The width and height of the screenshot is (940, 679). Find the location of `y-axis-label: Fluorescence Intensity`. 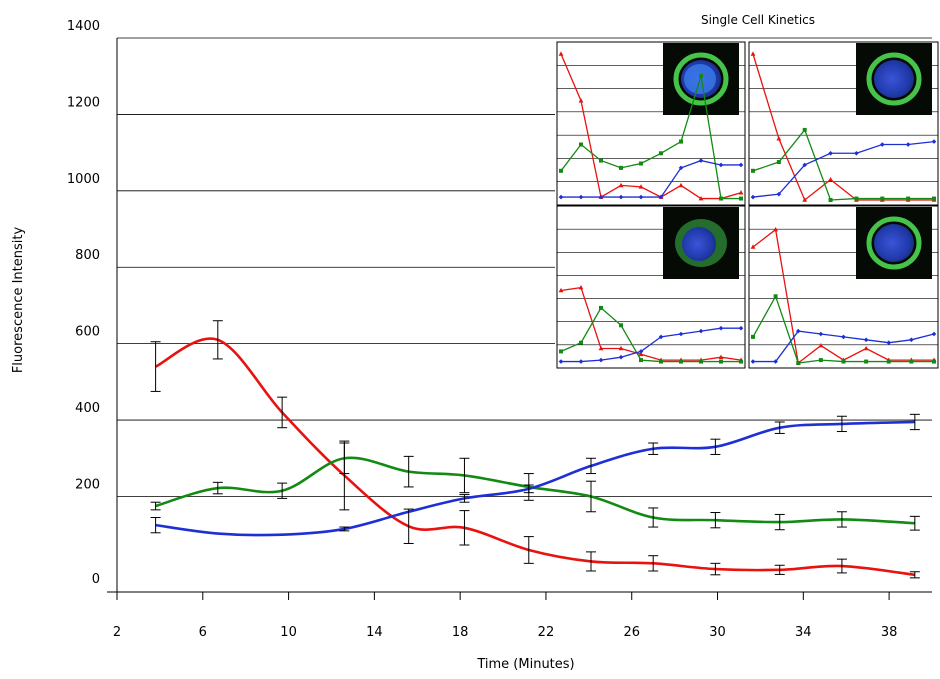

y-axis-label: Fluorescence Intensity is located at coordinates (18, 300).